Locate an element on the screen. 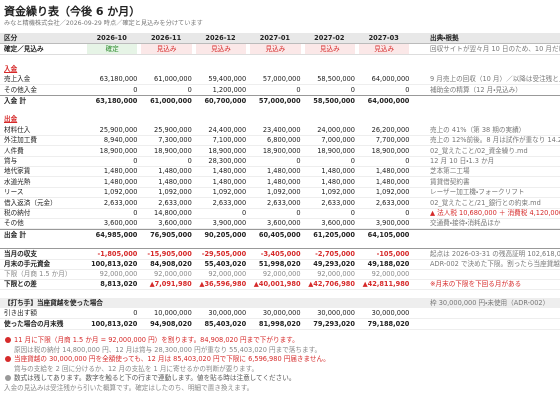 The width and height of the screenshot is (560, 400). column-header: 2027-02 is located at coordinates (329, 38).